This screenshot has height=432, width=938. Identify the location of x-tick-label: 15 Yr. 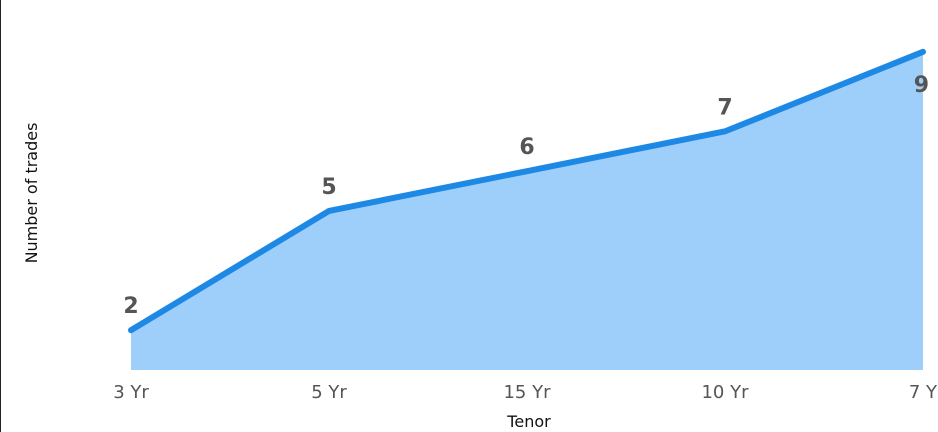
(527, 392).